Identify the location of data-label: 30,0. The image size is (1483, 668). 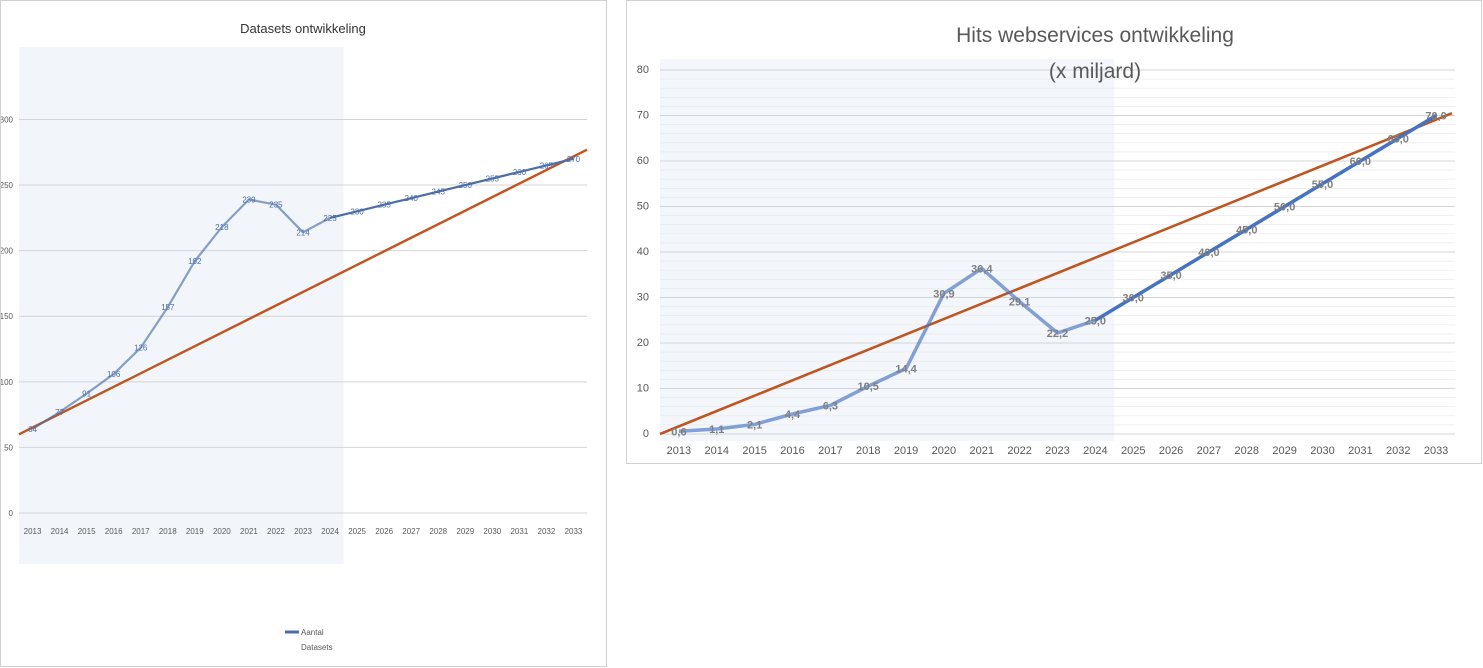
(1133, 299).